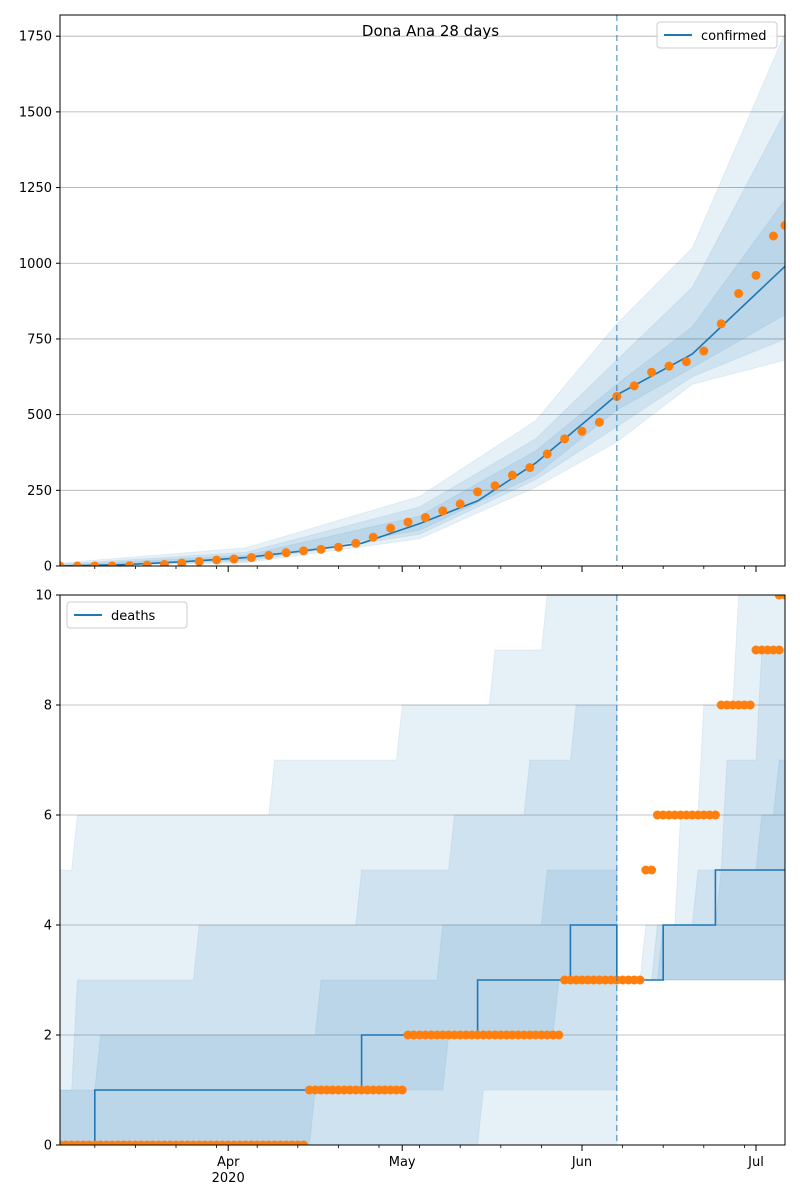  Describe the element at coordinates (35, 37) in the screenshot. I see `y-tick-label: 1750` at that location.